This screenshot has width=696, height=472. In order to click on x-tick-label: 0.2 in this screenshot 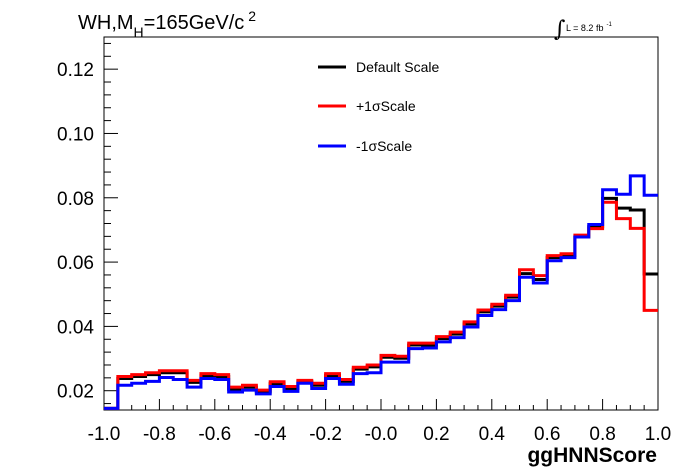, I will do `click(436, 434)`.